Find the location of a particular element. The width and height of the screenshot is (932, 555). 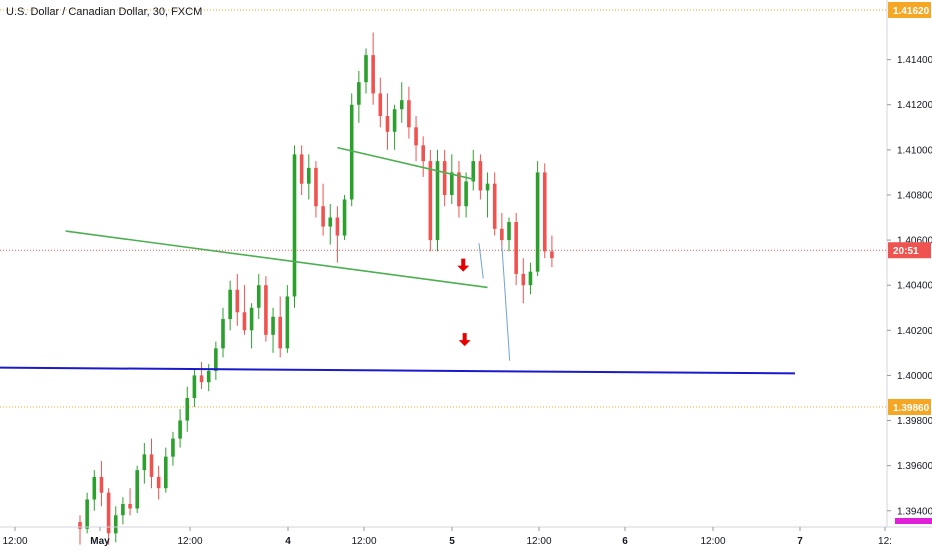

top-price-tag: 1.41620 is located at coordinates (911, 11).